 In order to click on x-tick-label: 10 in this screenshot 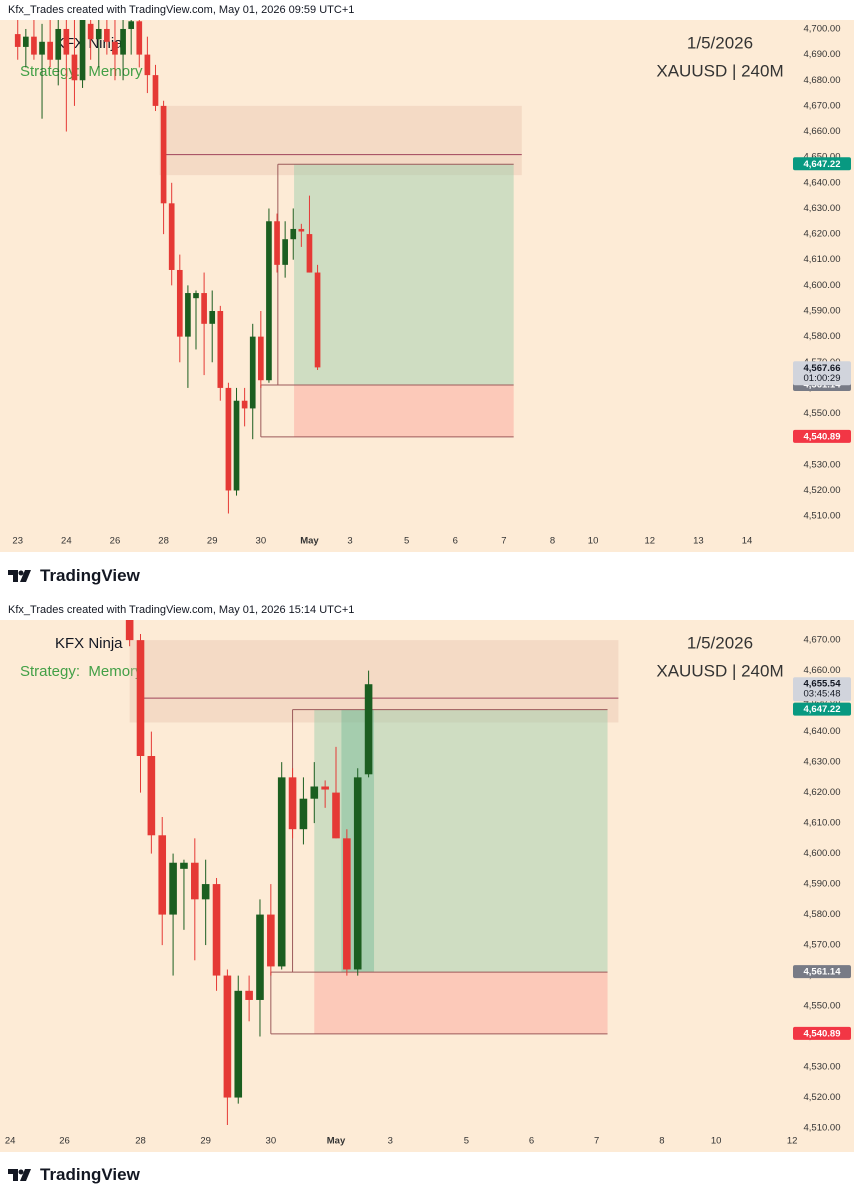, I will do `click(593, 541)`.